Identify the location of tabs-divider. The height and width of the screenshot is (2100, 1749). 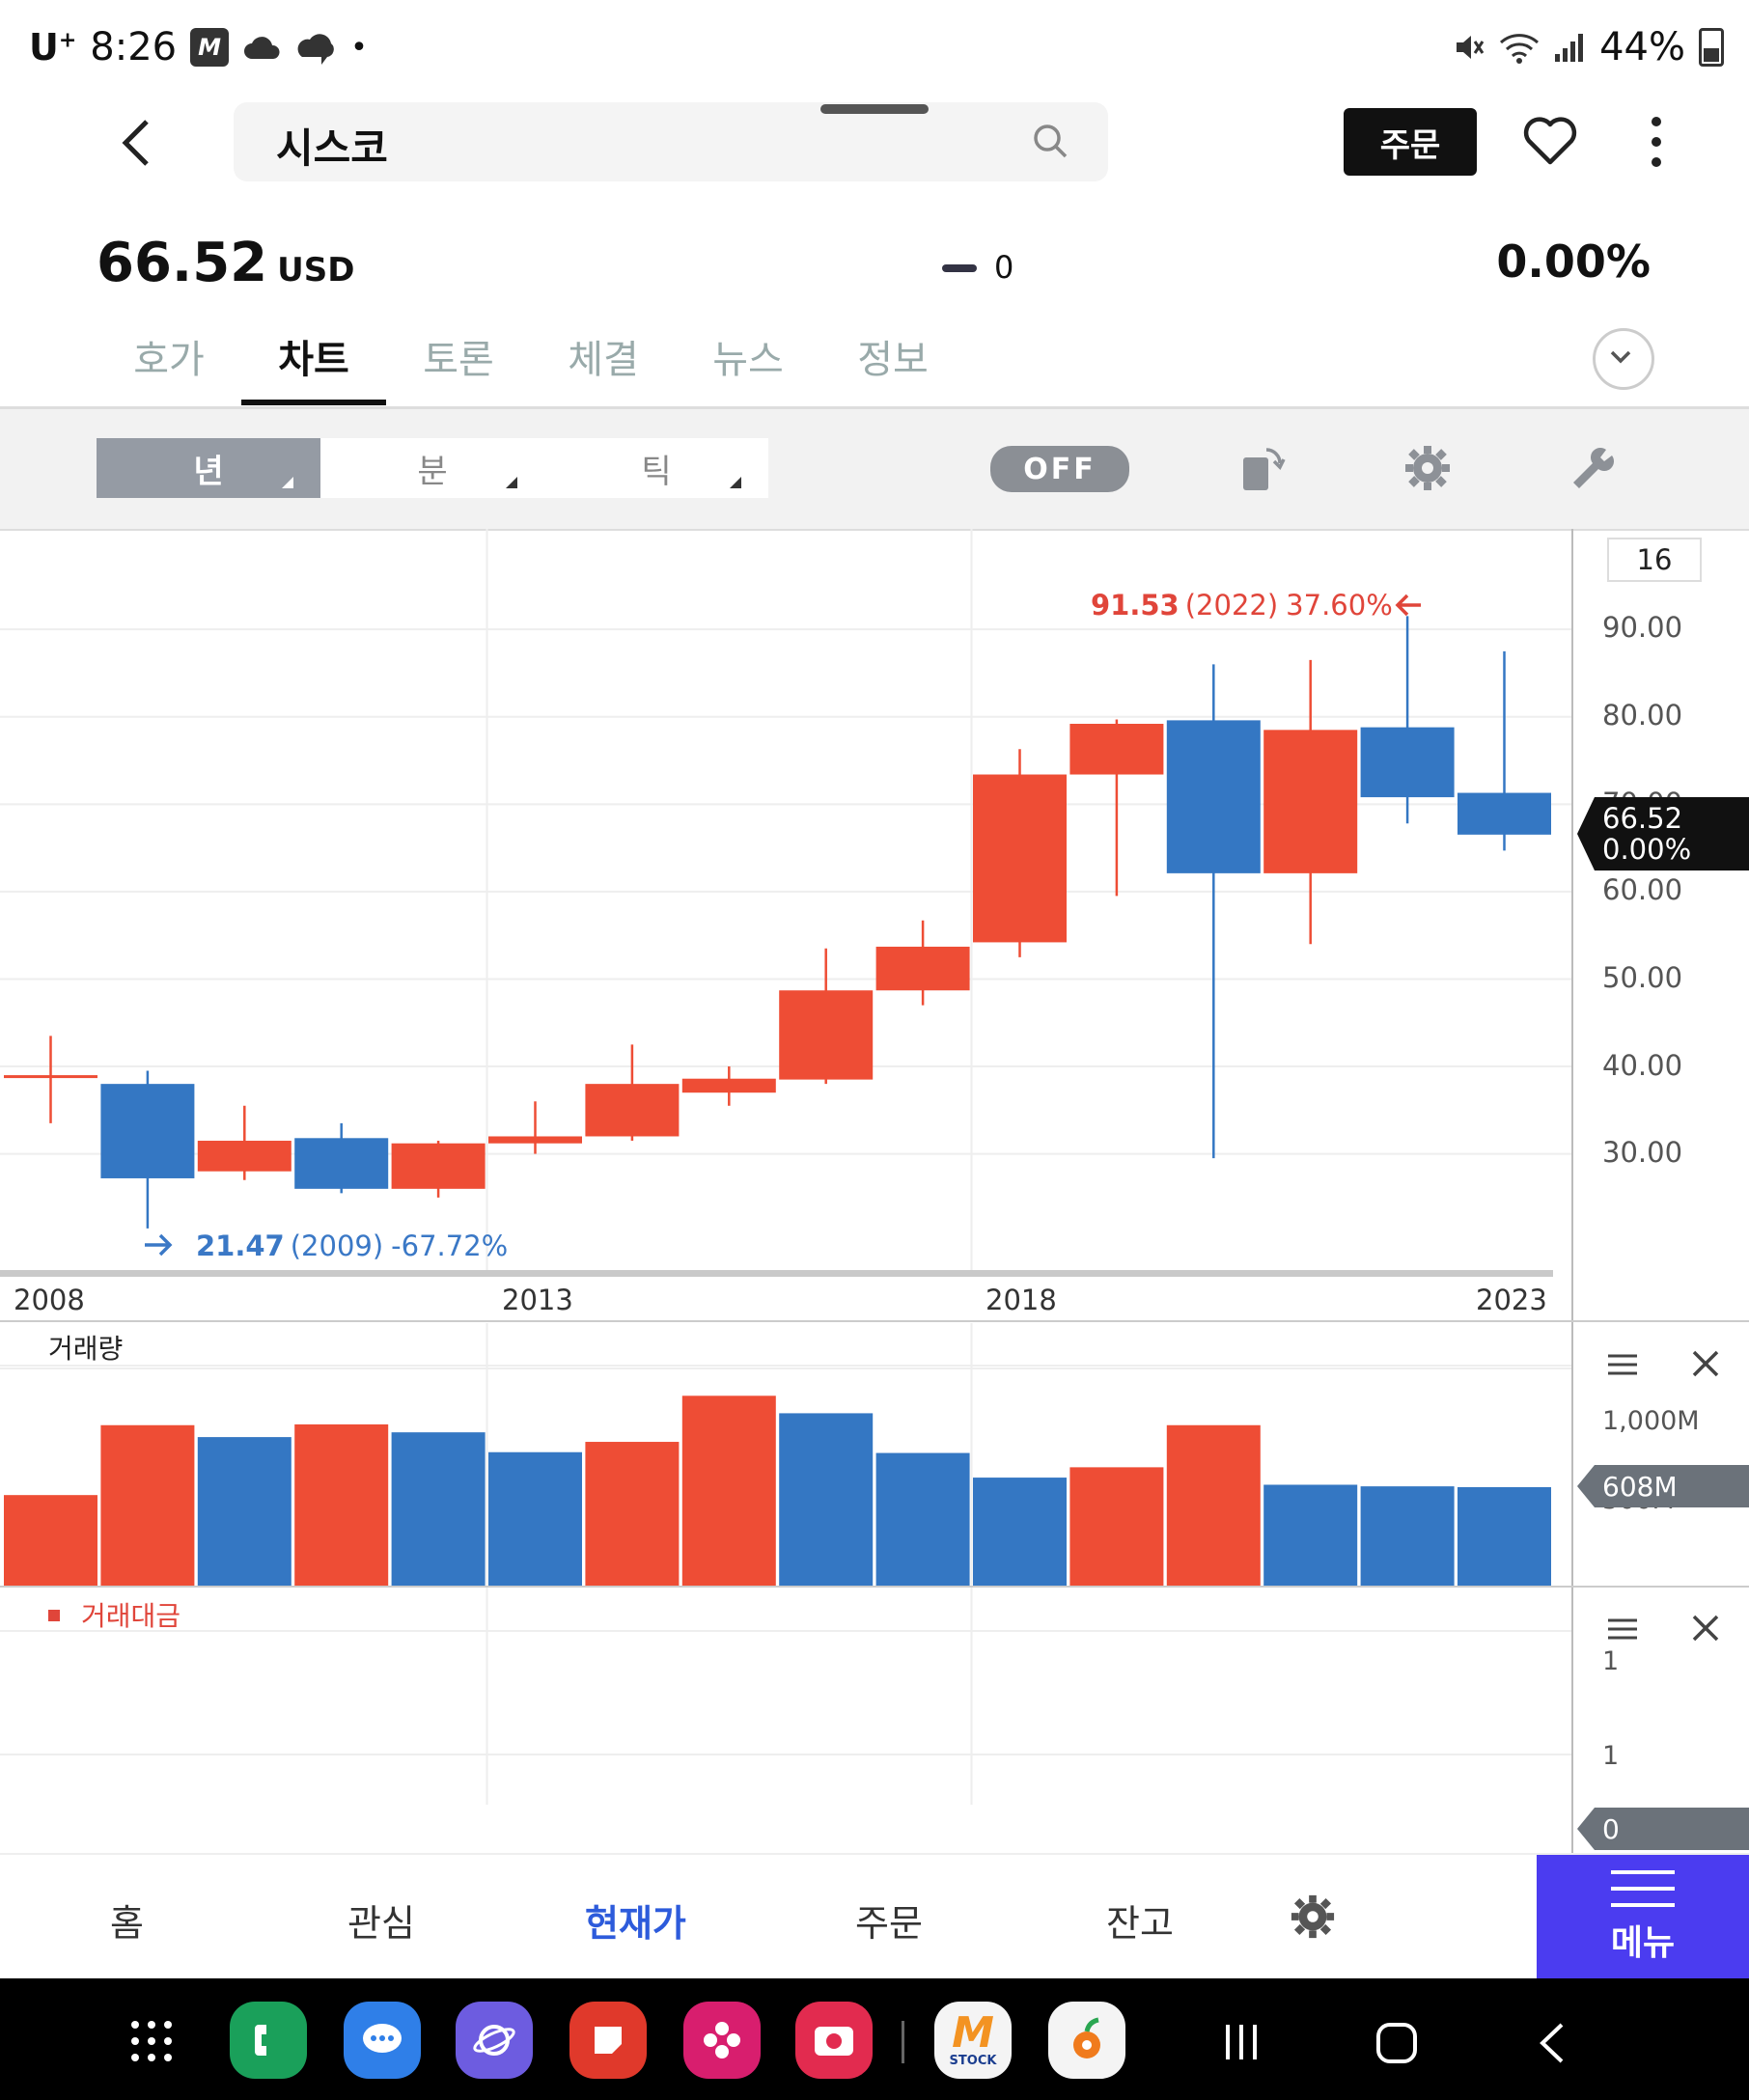
(875, 407).